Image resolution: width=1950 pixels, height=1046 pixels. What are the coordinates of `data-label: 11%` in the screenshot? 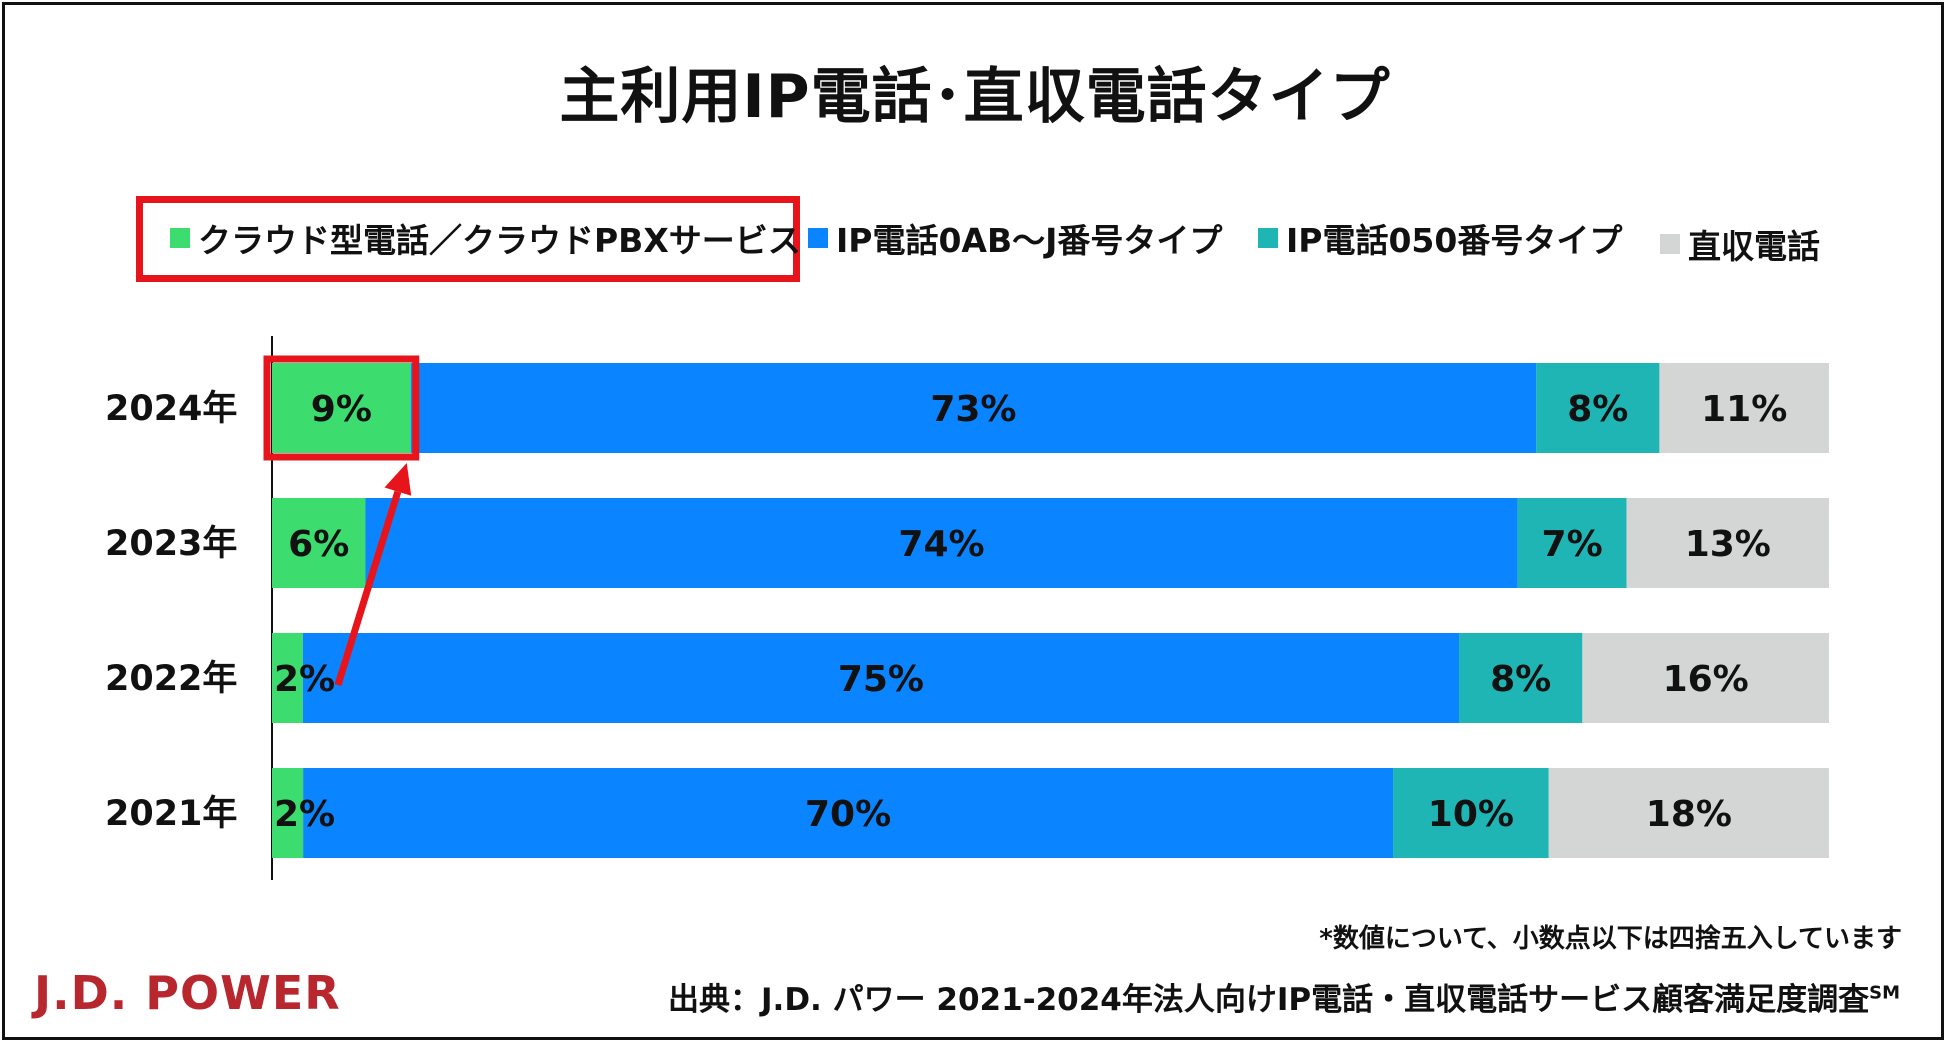 It's located at (1744, 409).